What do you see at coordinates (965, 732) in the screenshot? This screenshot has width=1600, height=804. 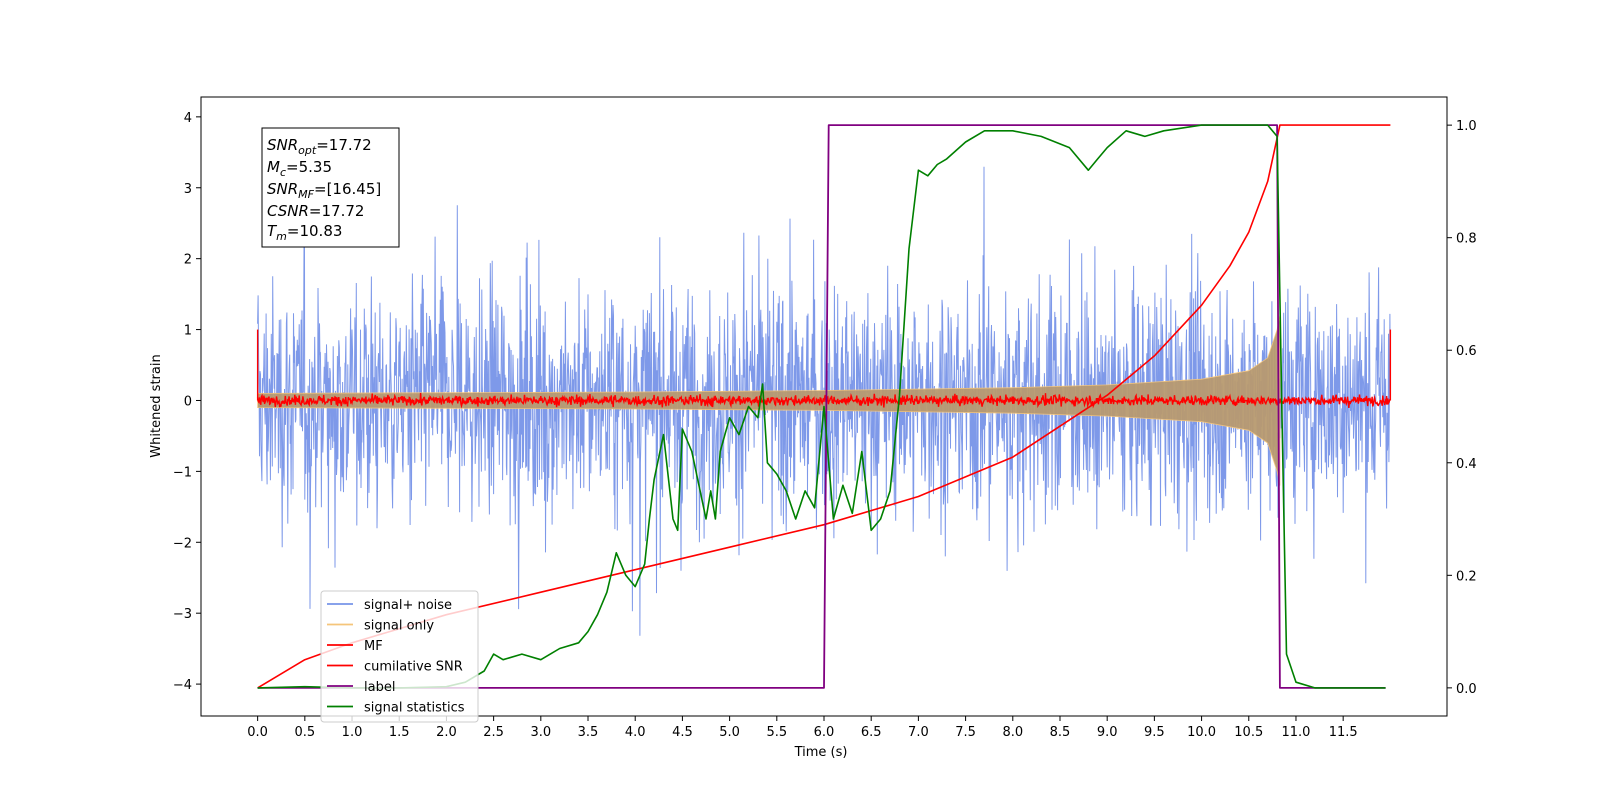 I see `x-tick-label: 7.5` at bounding box center [965, 732].